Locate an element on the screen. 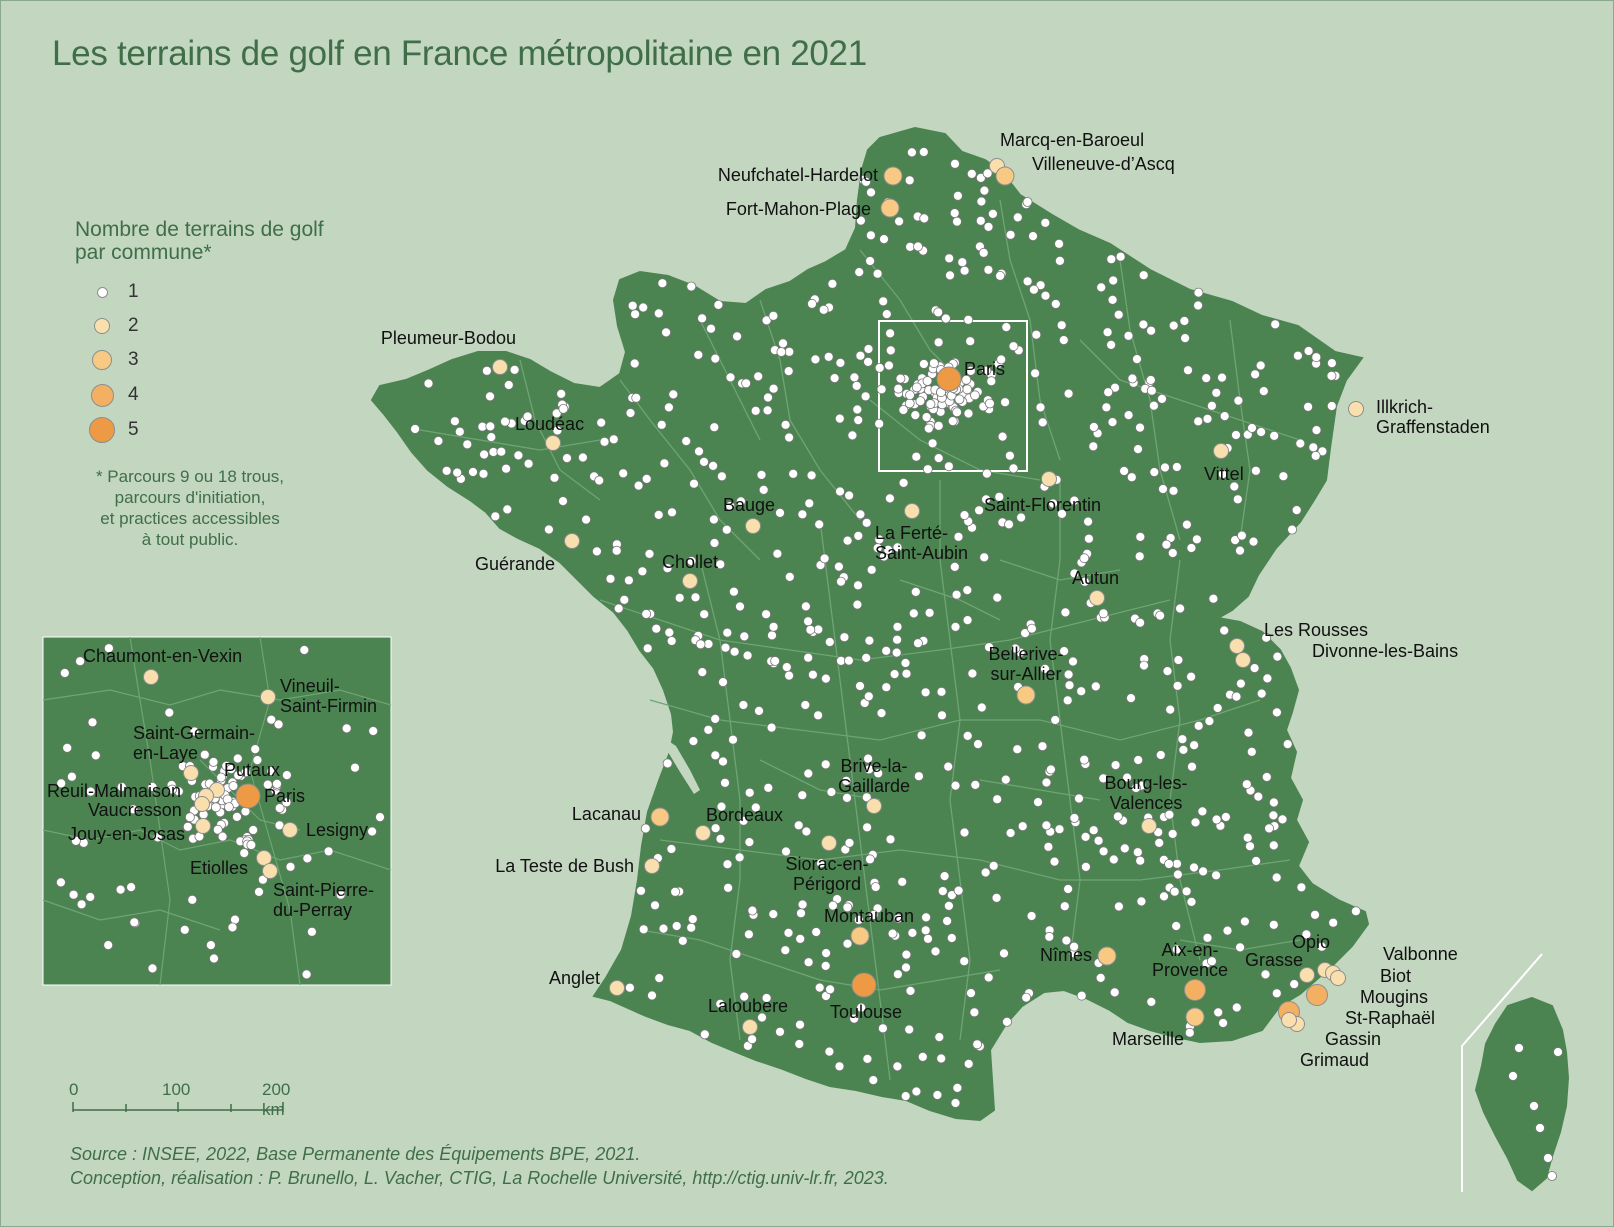  place-illkrich-graffenstaden-symbol is located at coordinates (1356, 409).